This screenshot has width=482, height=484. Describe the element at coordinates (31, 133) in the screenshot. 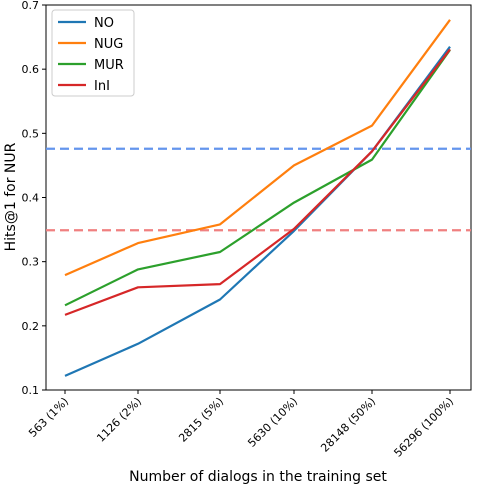

I see `y-tick-label: 0.5` at that location.